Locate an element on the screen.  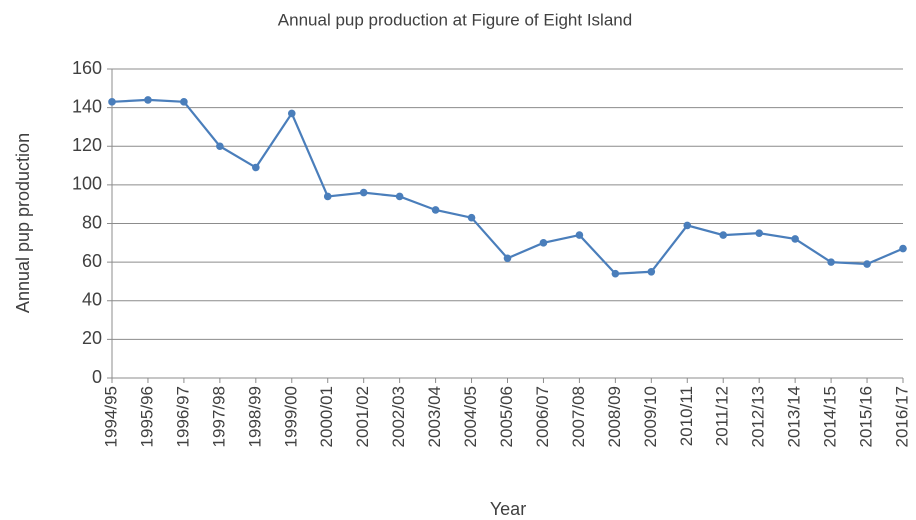
x-axis-title: Year is located at coordinates (508, 509).